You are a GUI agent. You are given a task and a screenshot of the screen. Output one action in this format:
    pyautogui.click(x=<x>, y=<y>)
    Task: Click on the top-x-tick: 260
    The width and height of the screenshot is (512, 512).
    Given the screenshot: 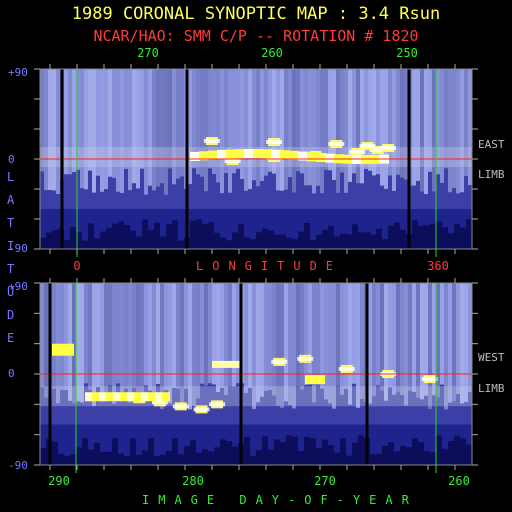 What is the action you would take?
    pyautogui.click(x=272, y=53)
    